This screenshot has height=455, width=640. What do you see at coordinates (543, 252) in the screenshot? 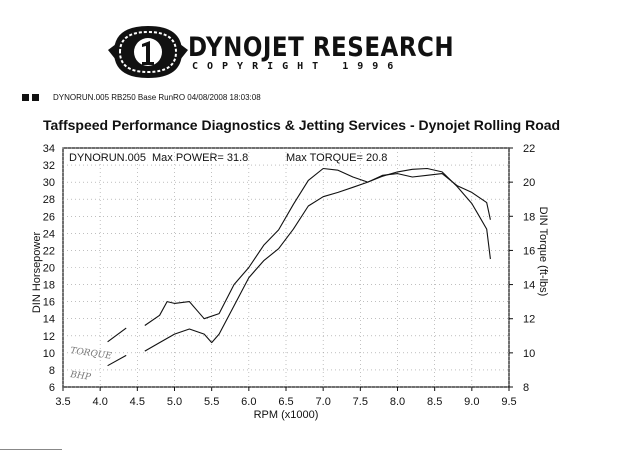
I see `y-right-axis-label: DIN Torque (ft-lbs)` at bounding box center [543, 252].